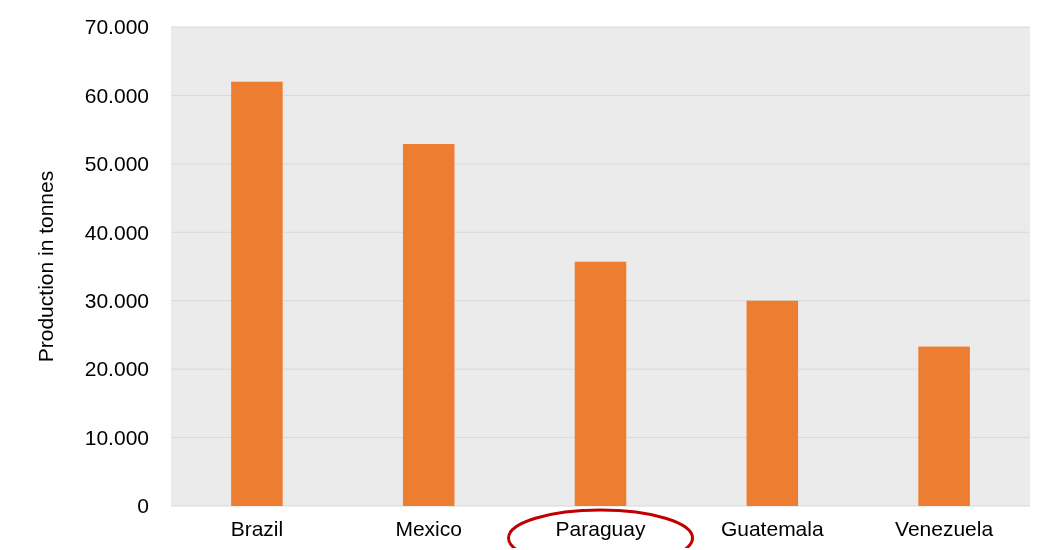 The width and height of the screenshot is (1046, 550). What do you see at coordinates (116, 369) in the screenshot?
I see `y-tick-label: 20.000` at bounding box center [116, 369].